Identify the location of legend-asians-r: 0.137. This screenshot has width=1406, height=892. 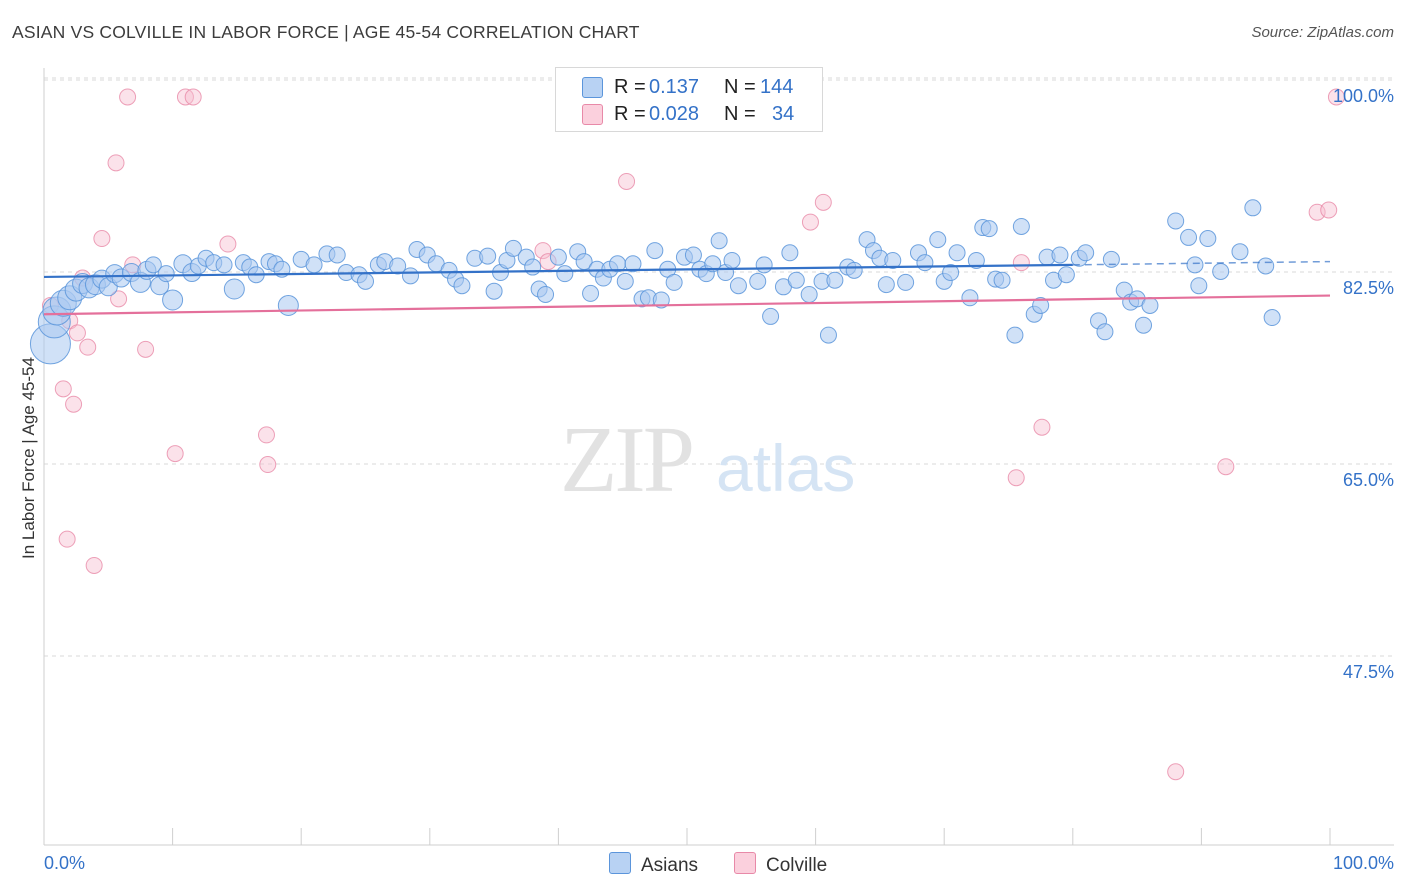
(674, 87).